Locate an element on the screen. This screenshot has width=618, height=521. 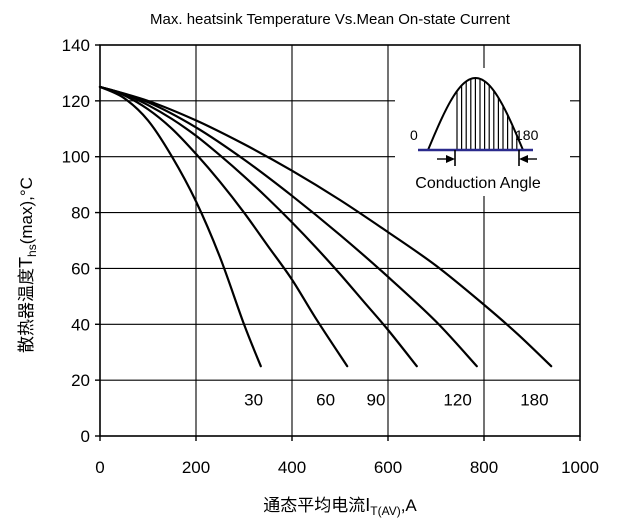
y-tick-label: 140 is located at coordinates (76, 45).